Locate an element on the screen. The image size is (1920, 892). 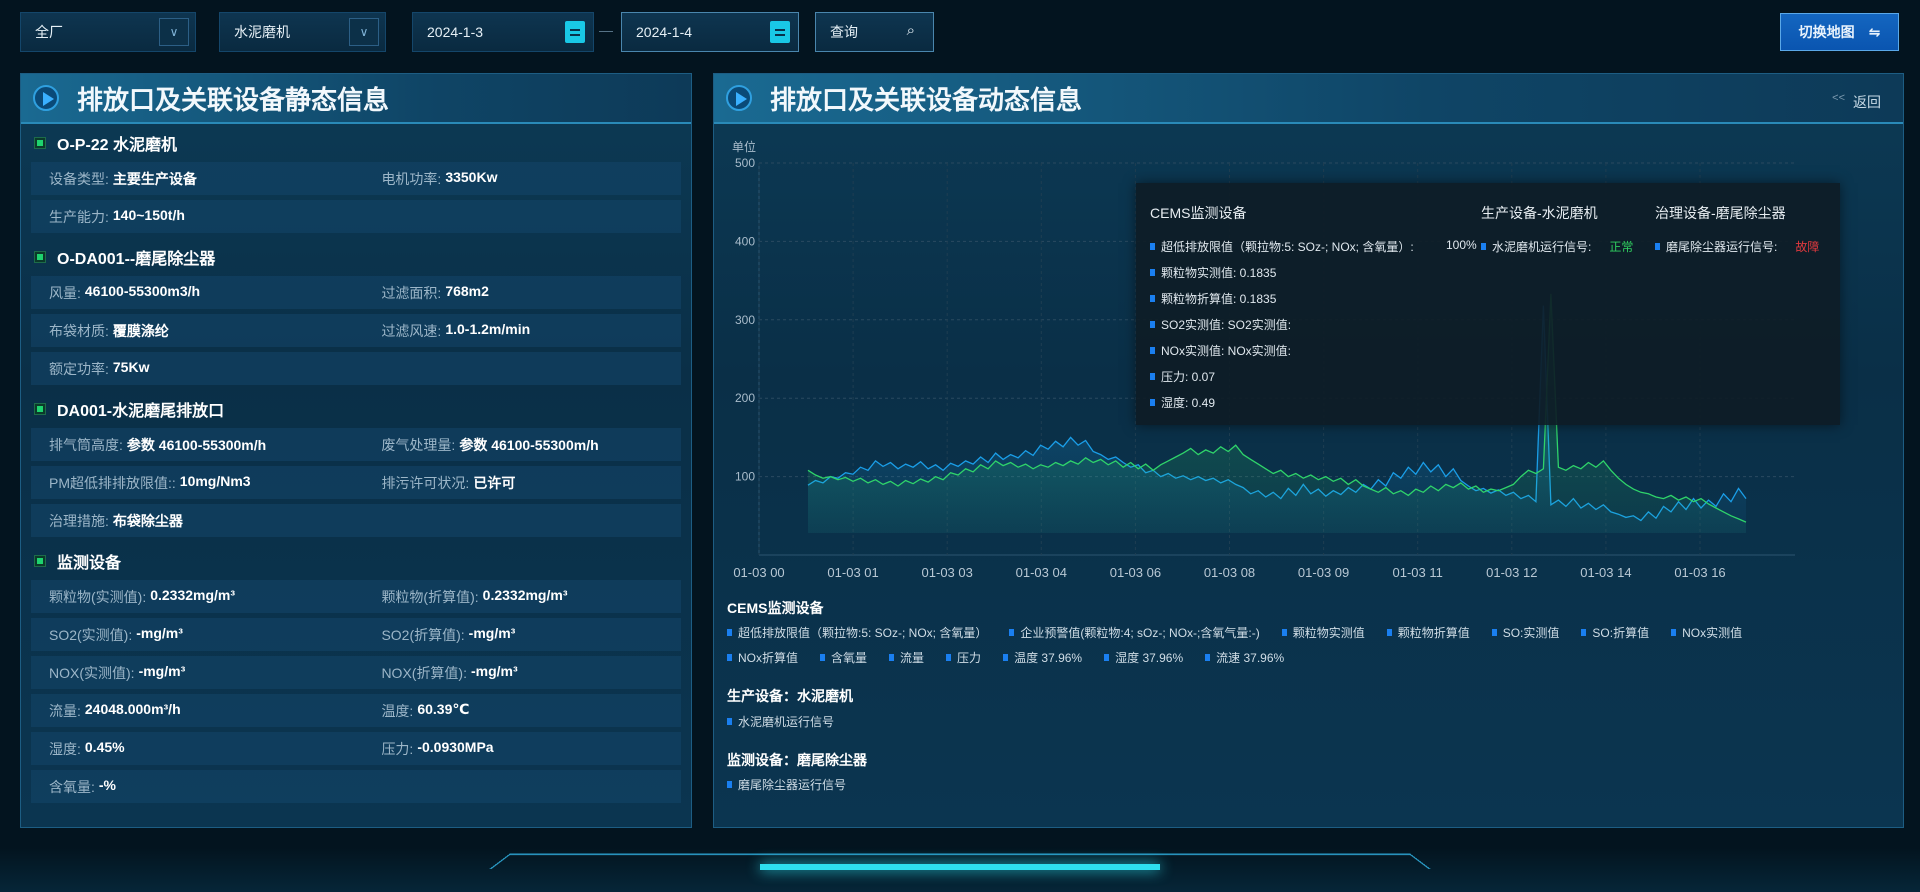
info-row: 风量: 46100-55300m3/h 过滤面积: 768m2 is located at coordinates (356, 292).